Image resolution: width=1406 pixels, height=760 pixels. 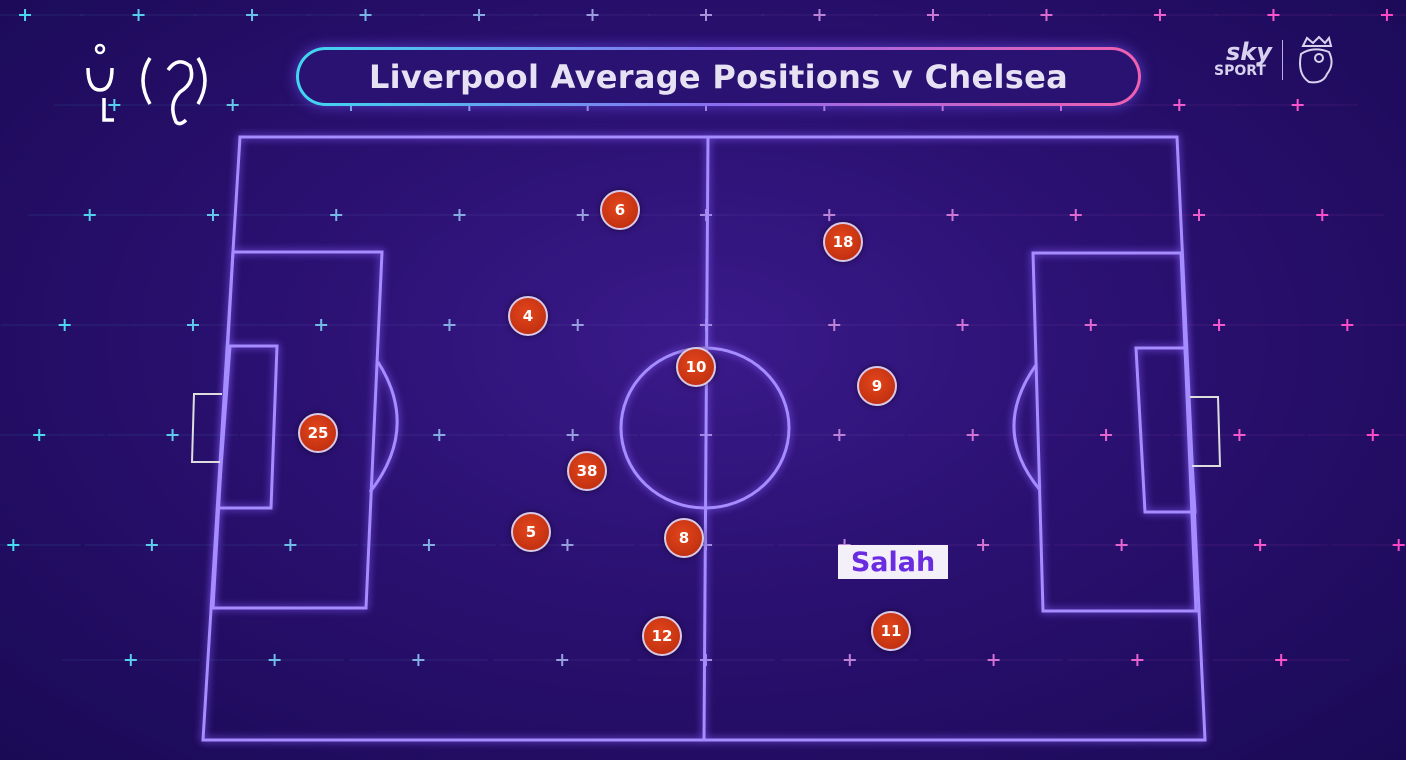 What do you see at coordinates (662, 636) in the screenshot?
I see `player-marker: 12` at bounding box center [662, 636].